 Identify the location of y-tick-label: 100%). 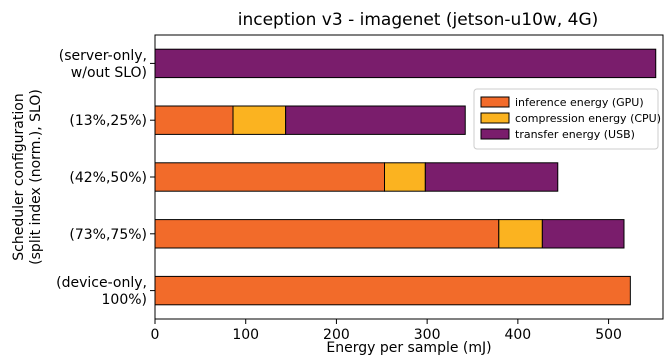
(125, 300).